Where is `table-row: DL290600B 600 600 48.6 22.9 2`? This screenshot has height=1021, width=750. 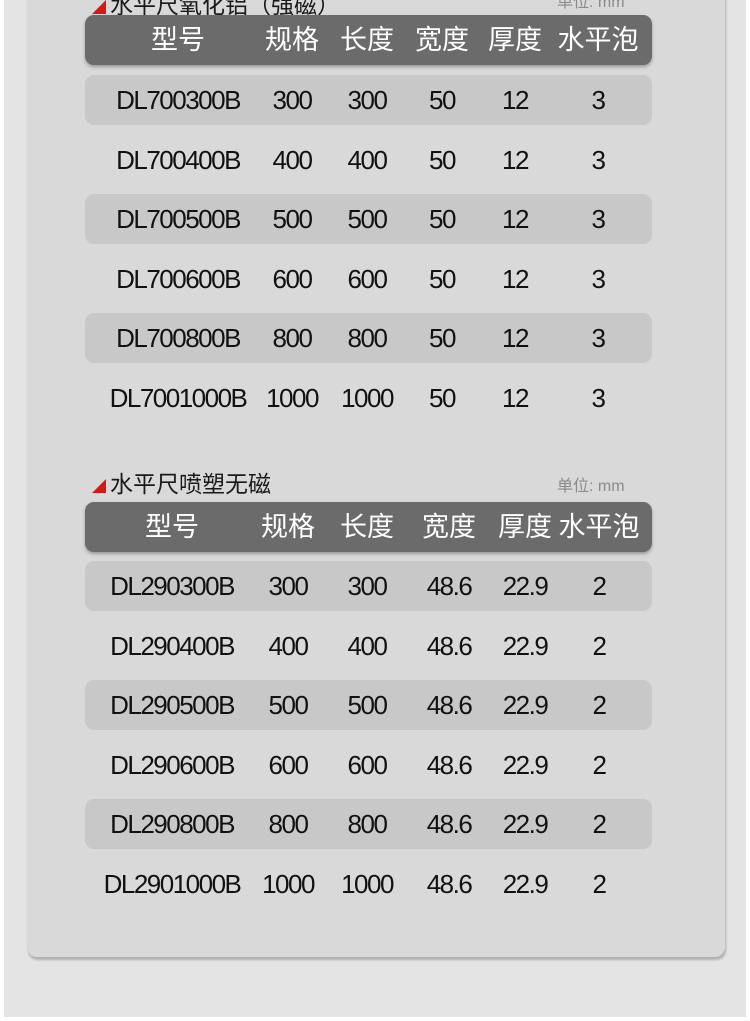
table-row: DL290600B 600 600 48.6 22.9 2 is located at coordinates (368, 765).